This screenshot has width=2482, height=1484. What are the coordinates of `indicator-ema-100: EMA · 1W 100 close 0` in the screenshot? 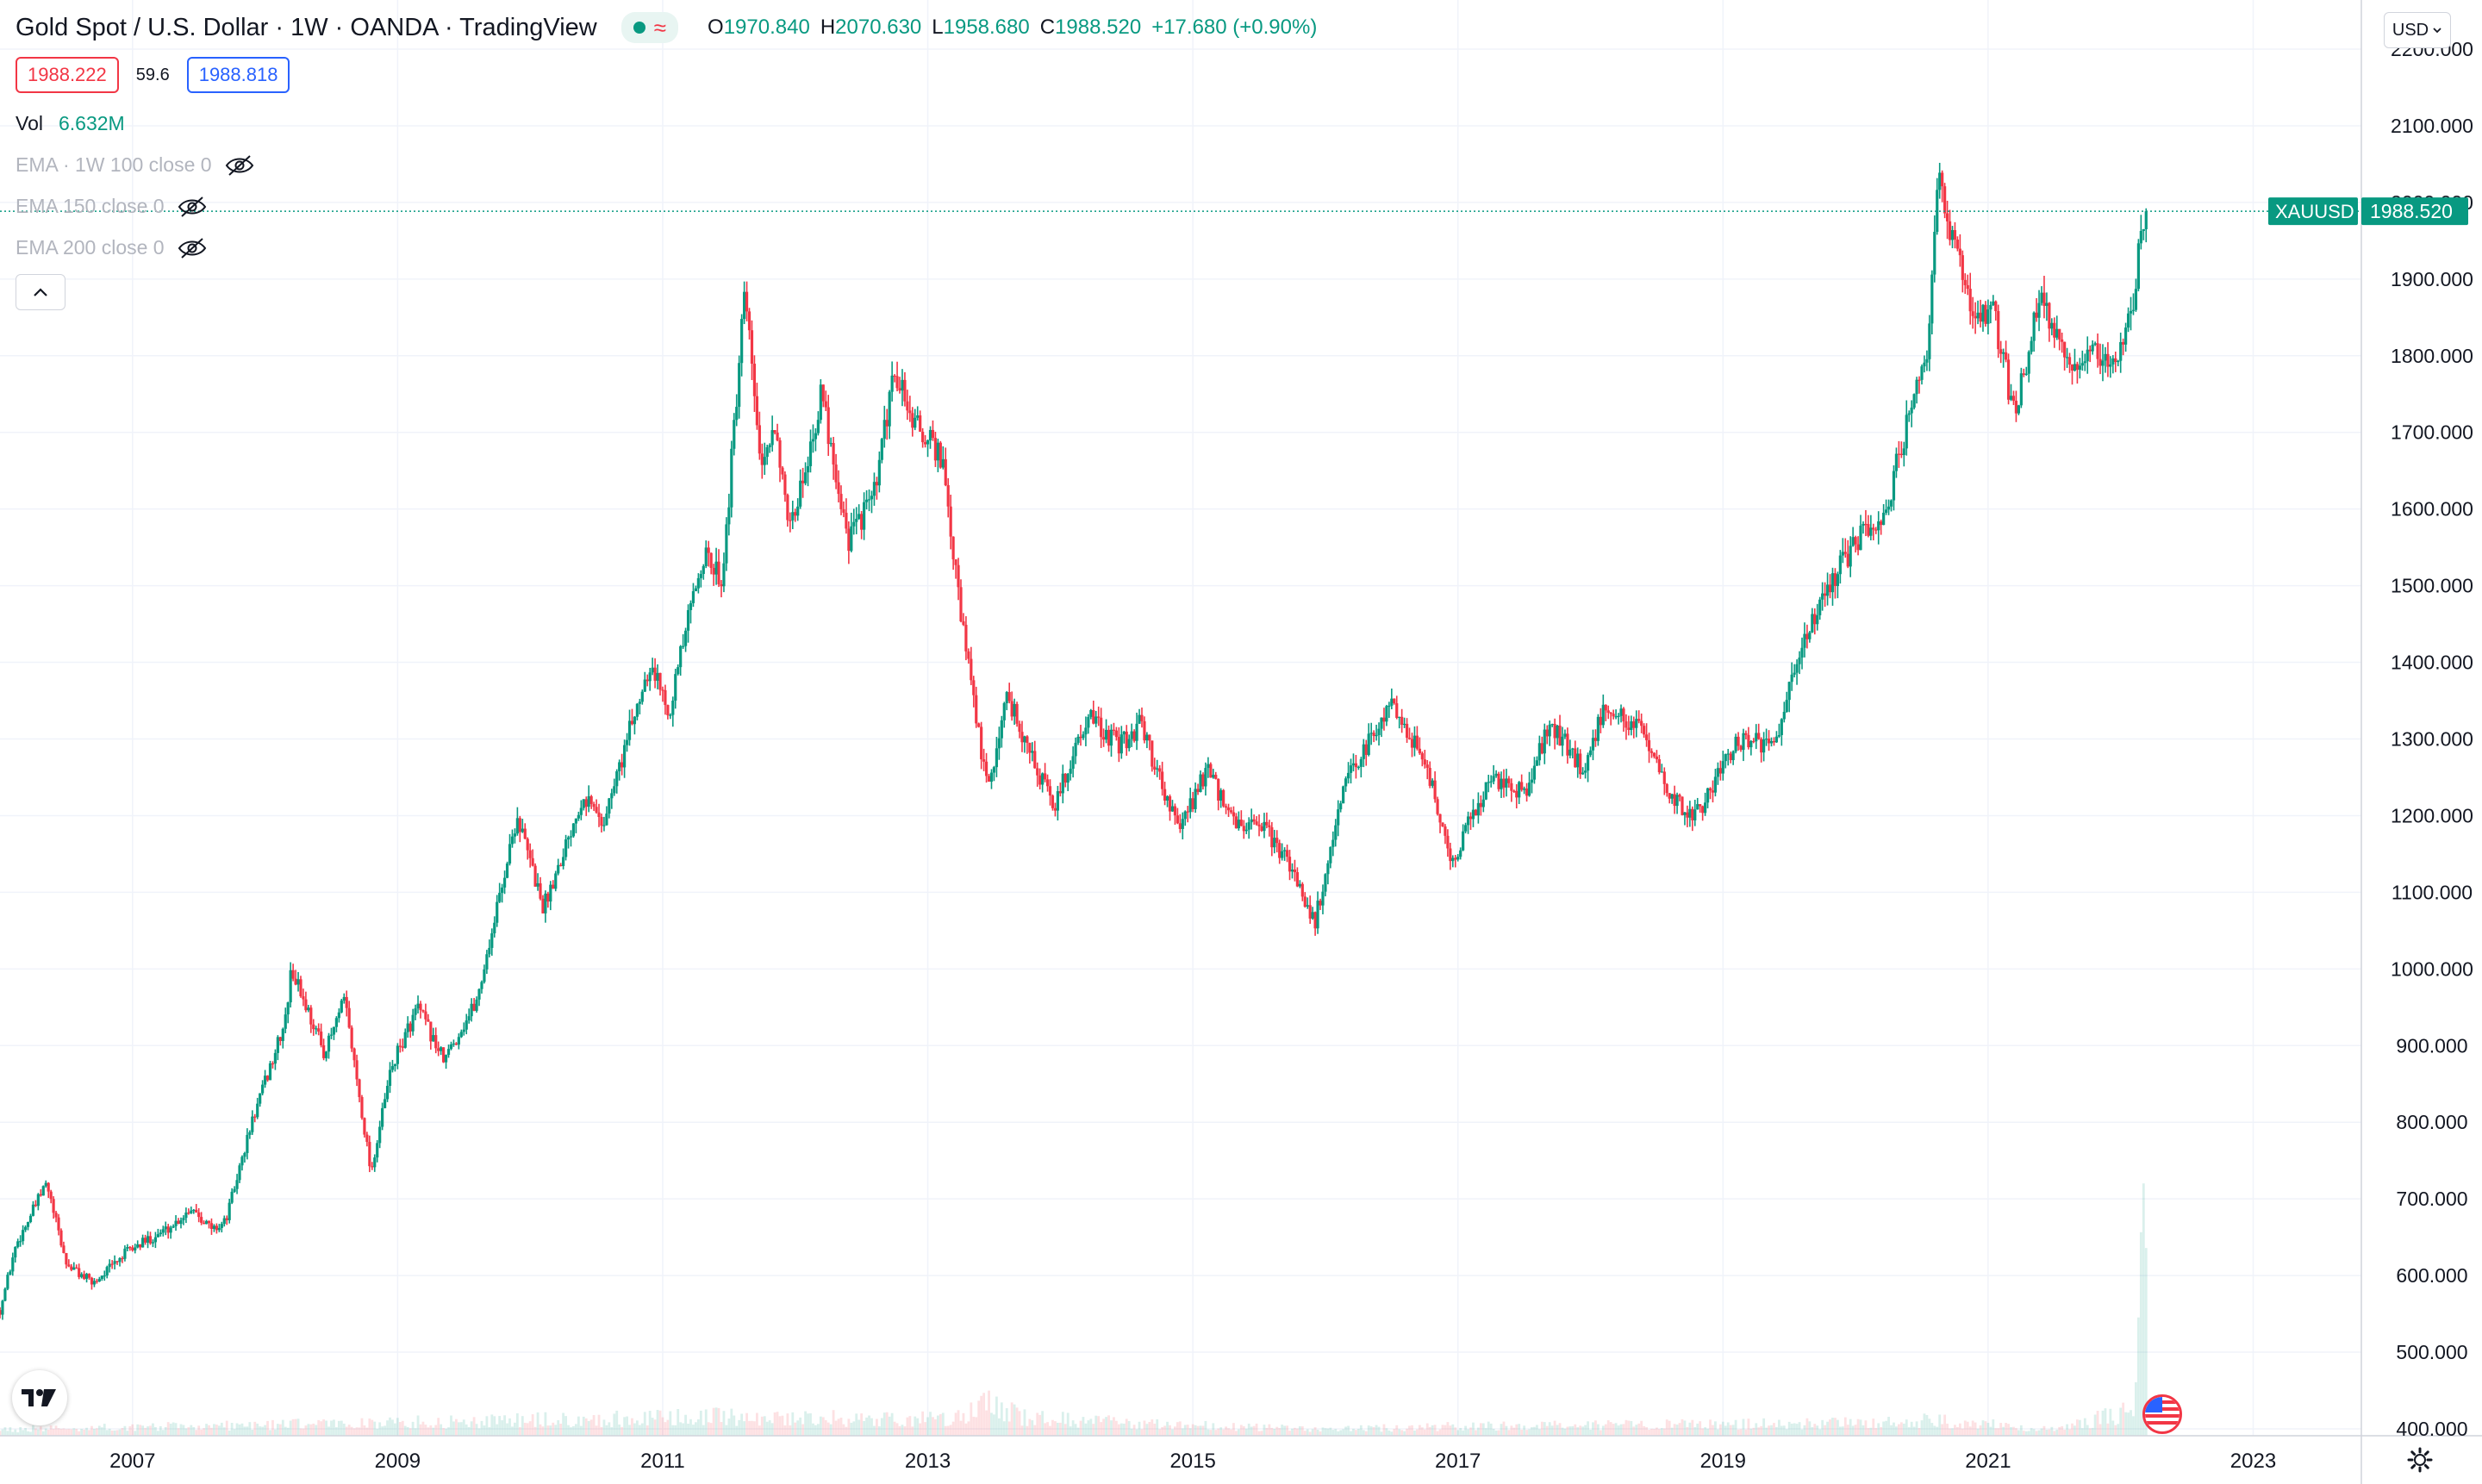 It's located at (136, 165).